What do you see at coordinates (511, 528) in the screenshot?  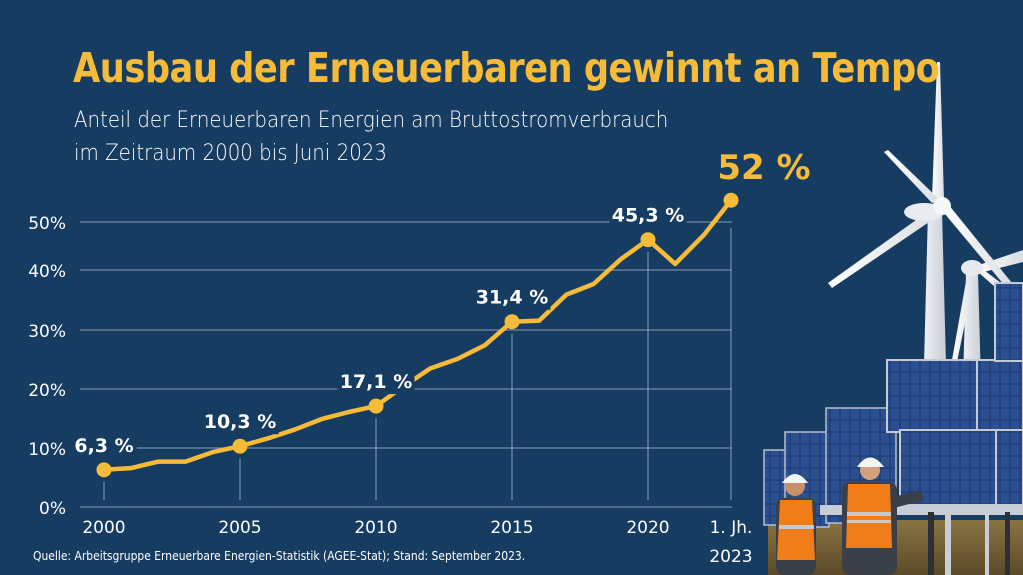 I see `x-tick-label: 2015` at bounding box center [511, 528].